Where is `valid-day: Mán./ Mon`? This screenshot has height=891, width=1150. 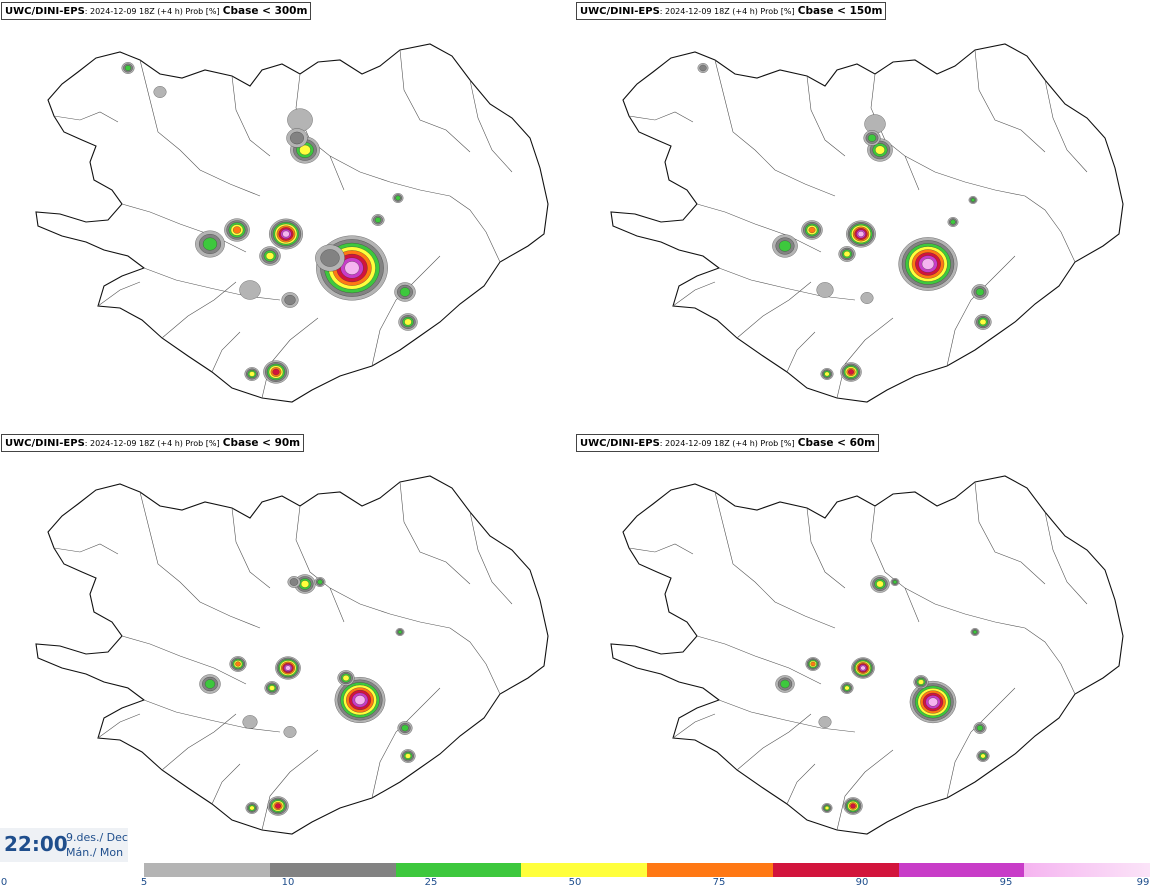 valid-day: Mán./ Mon is located at coordinates (95, 852).